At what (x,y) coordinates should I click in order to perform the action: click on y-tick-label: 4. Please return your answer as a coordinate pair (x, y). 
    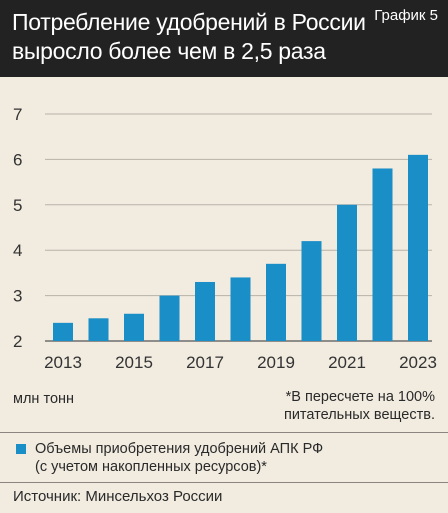
    Looking at the image, I should click on (17, 250).